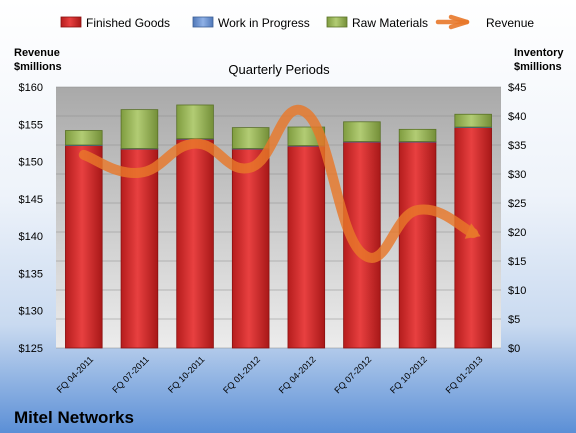  What do you see at coordinates (517, 262) in the screenshot?
I see `right-tick-label: $15` at bounding box center [517, 262].